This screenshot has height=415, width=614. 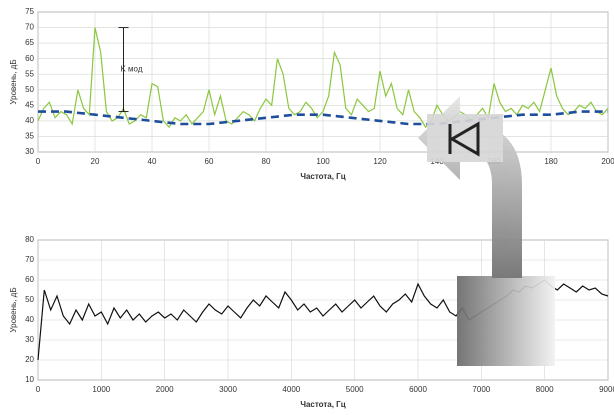 What do you see at coordinates (29, 104) in the screenshot?
I see `y-tick-label: 45` at bounding box center [29, 104].